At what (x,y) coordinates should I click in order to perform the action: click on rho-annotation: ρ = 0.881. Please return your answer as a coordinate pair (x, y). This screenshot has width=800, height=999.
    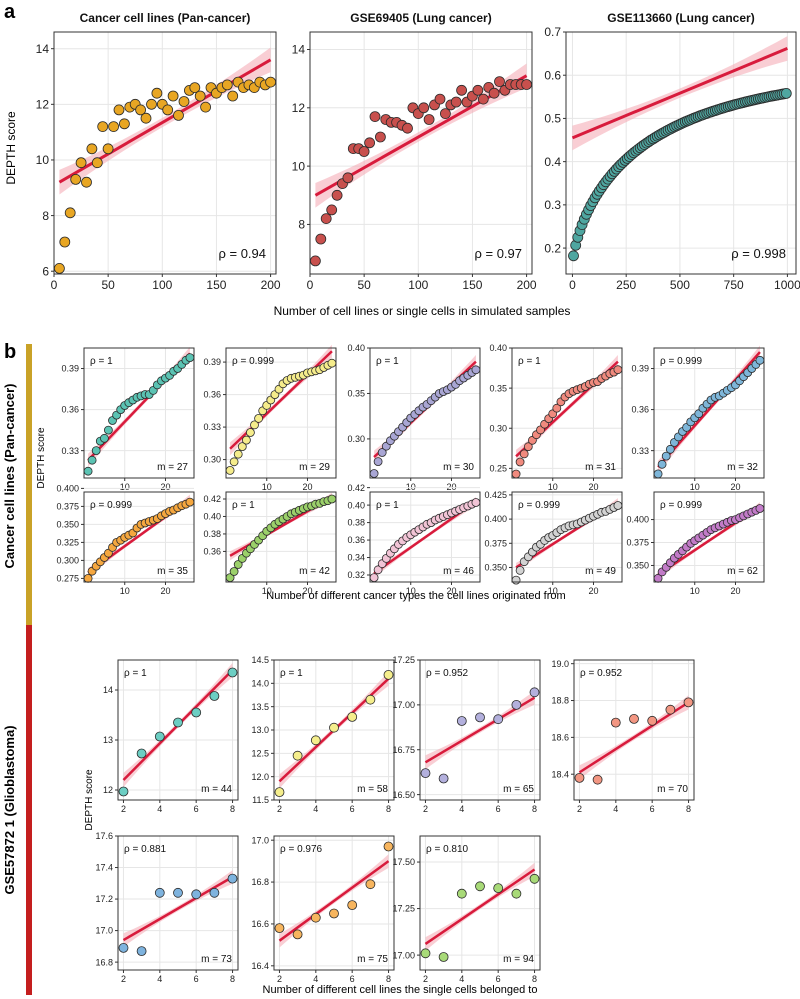
    Looking at the image, I should click on (145, 849).